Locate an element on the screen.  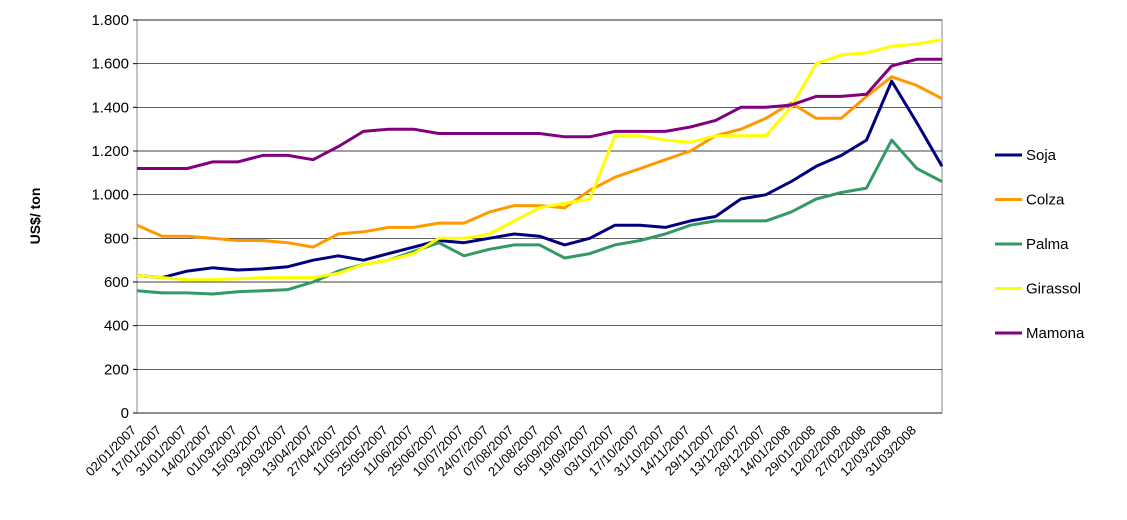
y-axis-label: US$/ ton is located at coordinates (35, 216).